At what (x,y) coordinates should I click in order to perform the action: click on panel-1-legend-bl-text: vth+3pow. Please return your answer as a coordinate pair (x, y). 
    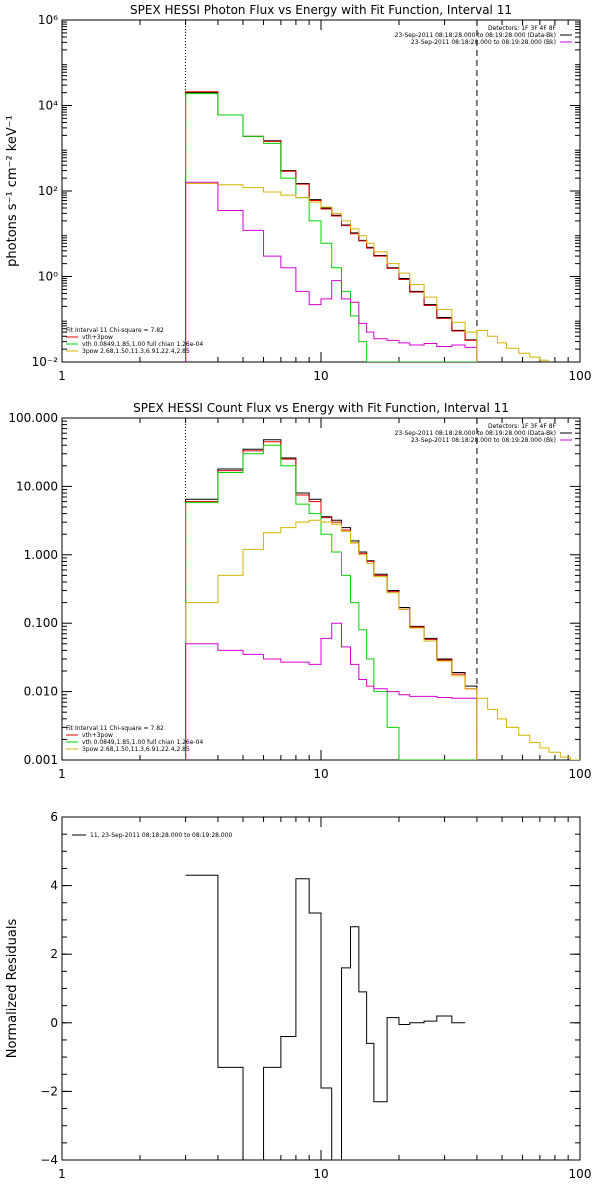
    Looking at the image, I should click on (97, 337).